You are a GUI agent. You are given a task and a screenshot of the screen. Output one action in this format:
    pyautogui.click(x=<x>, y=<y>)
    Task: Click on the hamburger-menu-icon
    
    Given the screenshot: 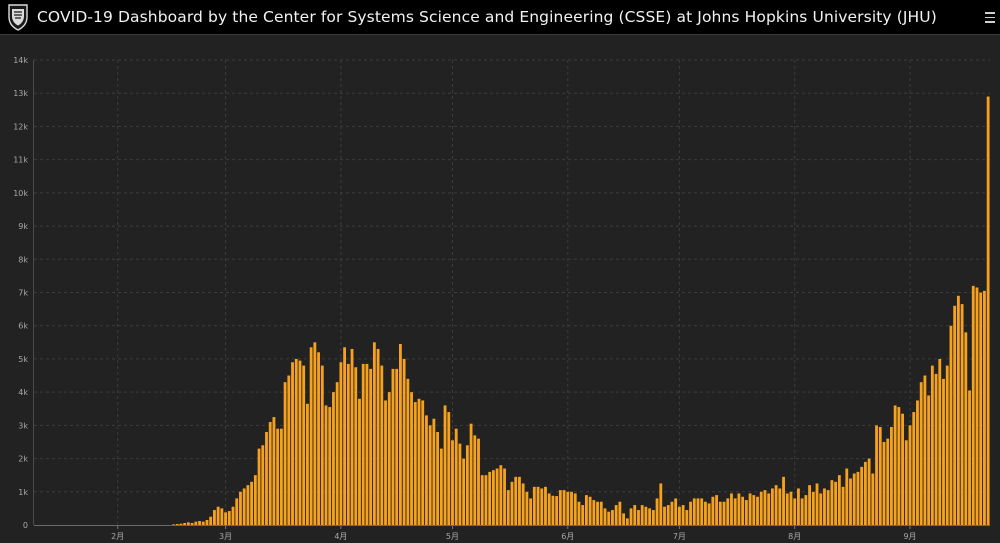 What is the action you would take?
    pyautogui.click(x=990, y=17)
    